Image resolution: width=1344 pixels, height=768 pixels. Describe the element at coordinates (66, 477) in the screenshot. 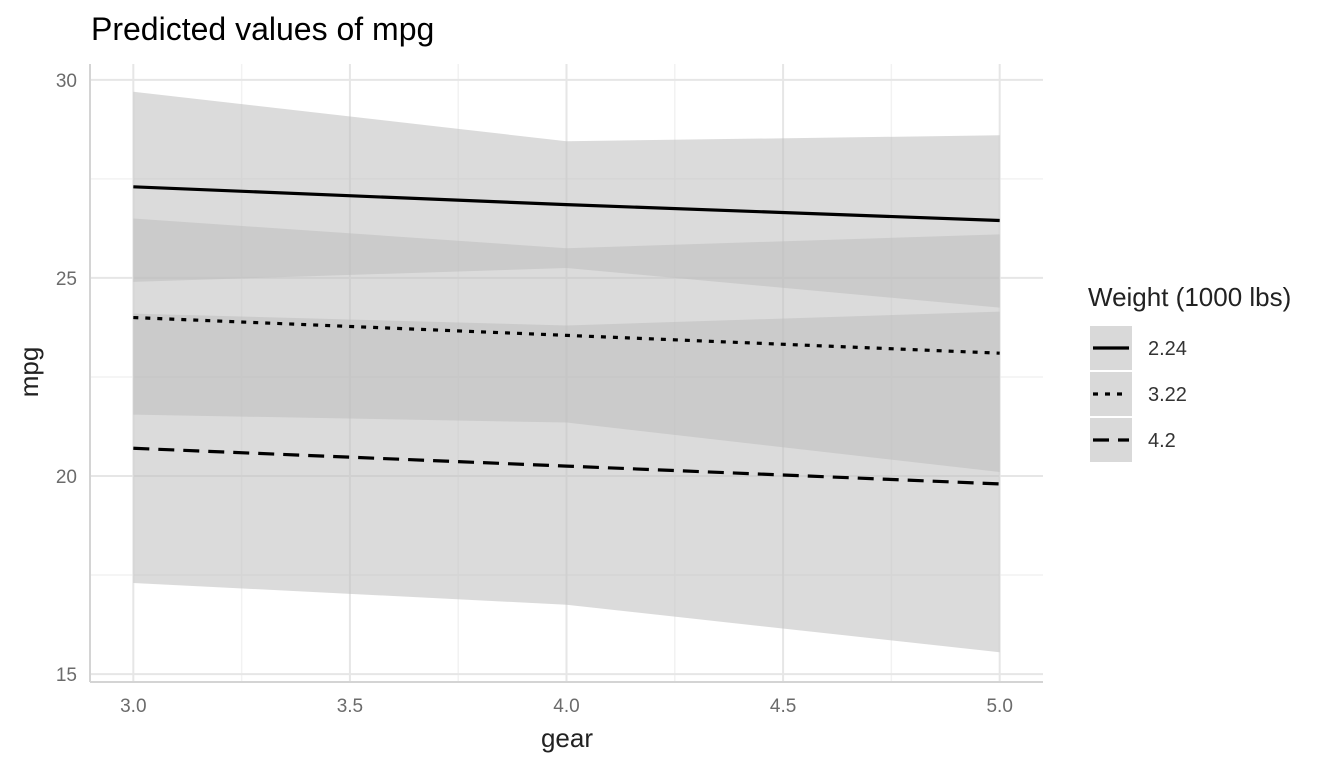

I see `y-tick-label: 20` at that location.